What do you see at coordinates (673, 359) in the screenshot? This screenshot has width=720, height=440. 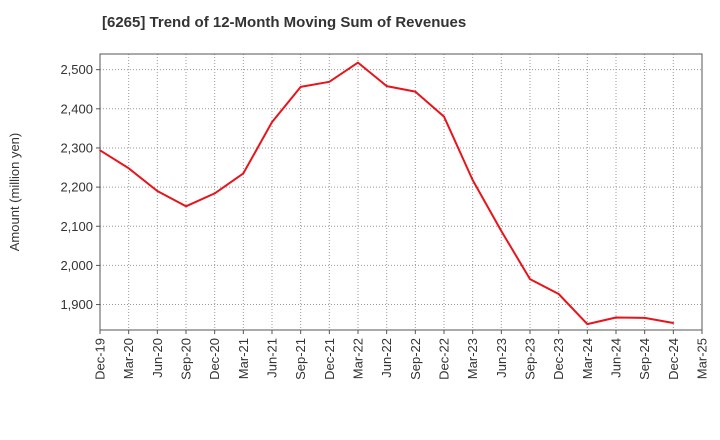 I see `x-tick-label: Dec-24` at bounding box center [673, 359].